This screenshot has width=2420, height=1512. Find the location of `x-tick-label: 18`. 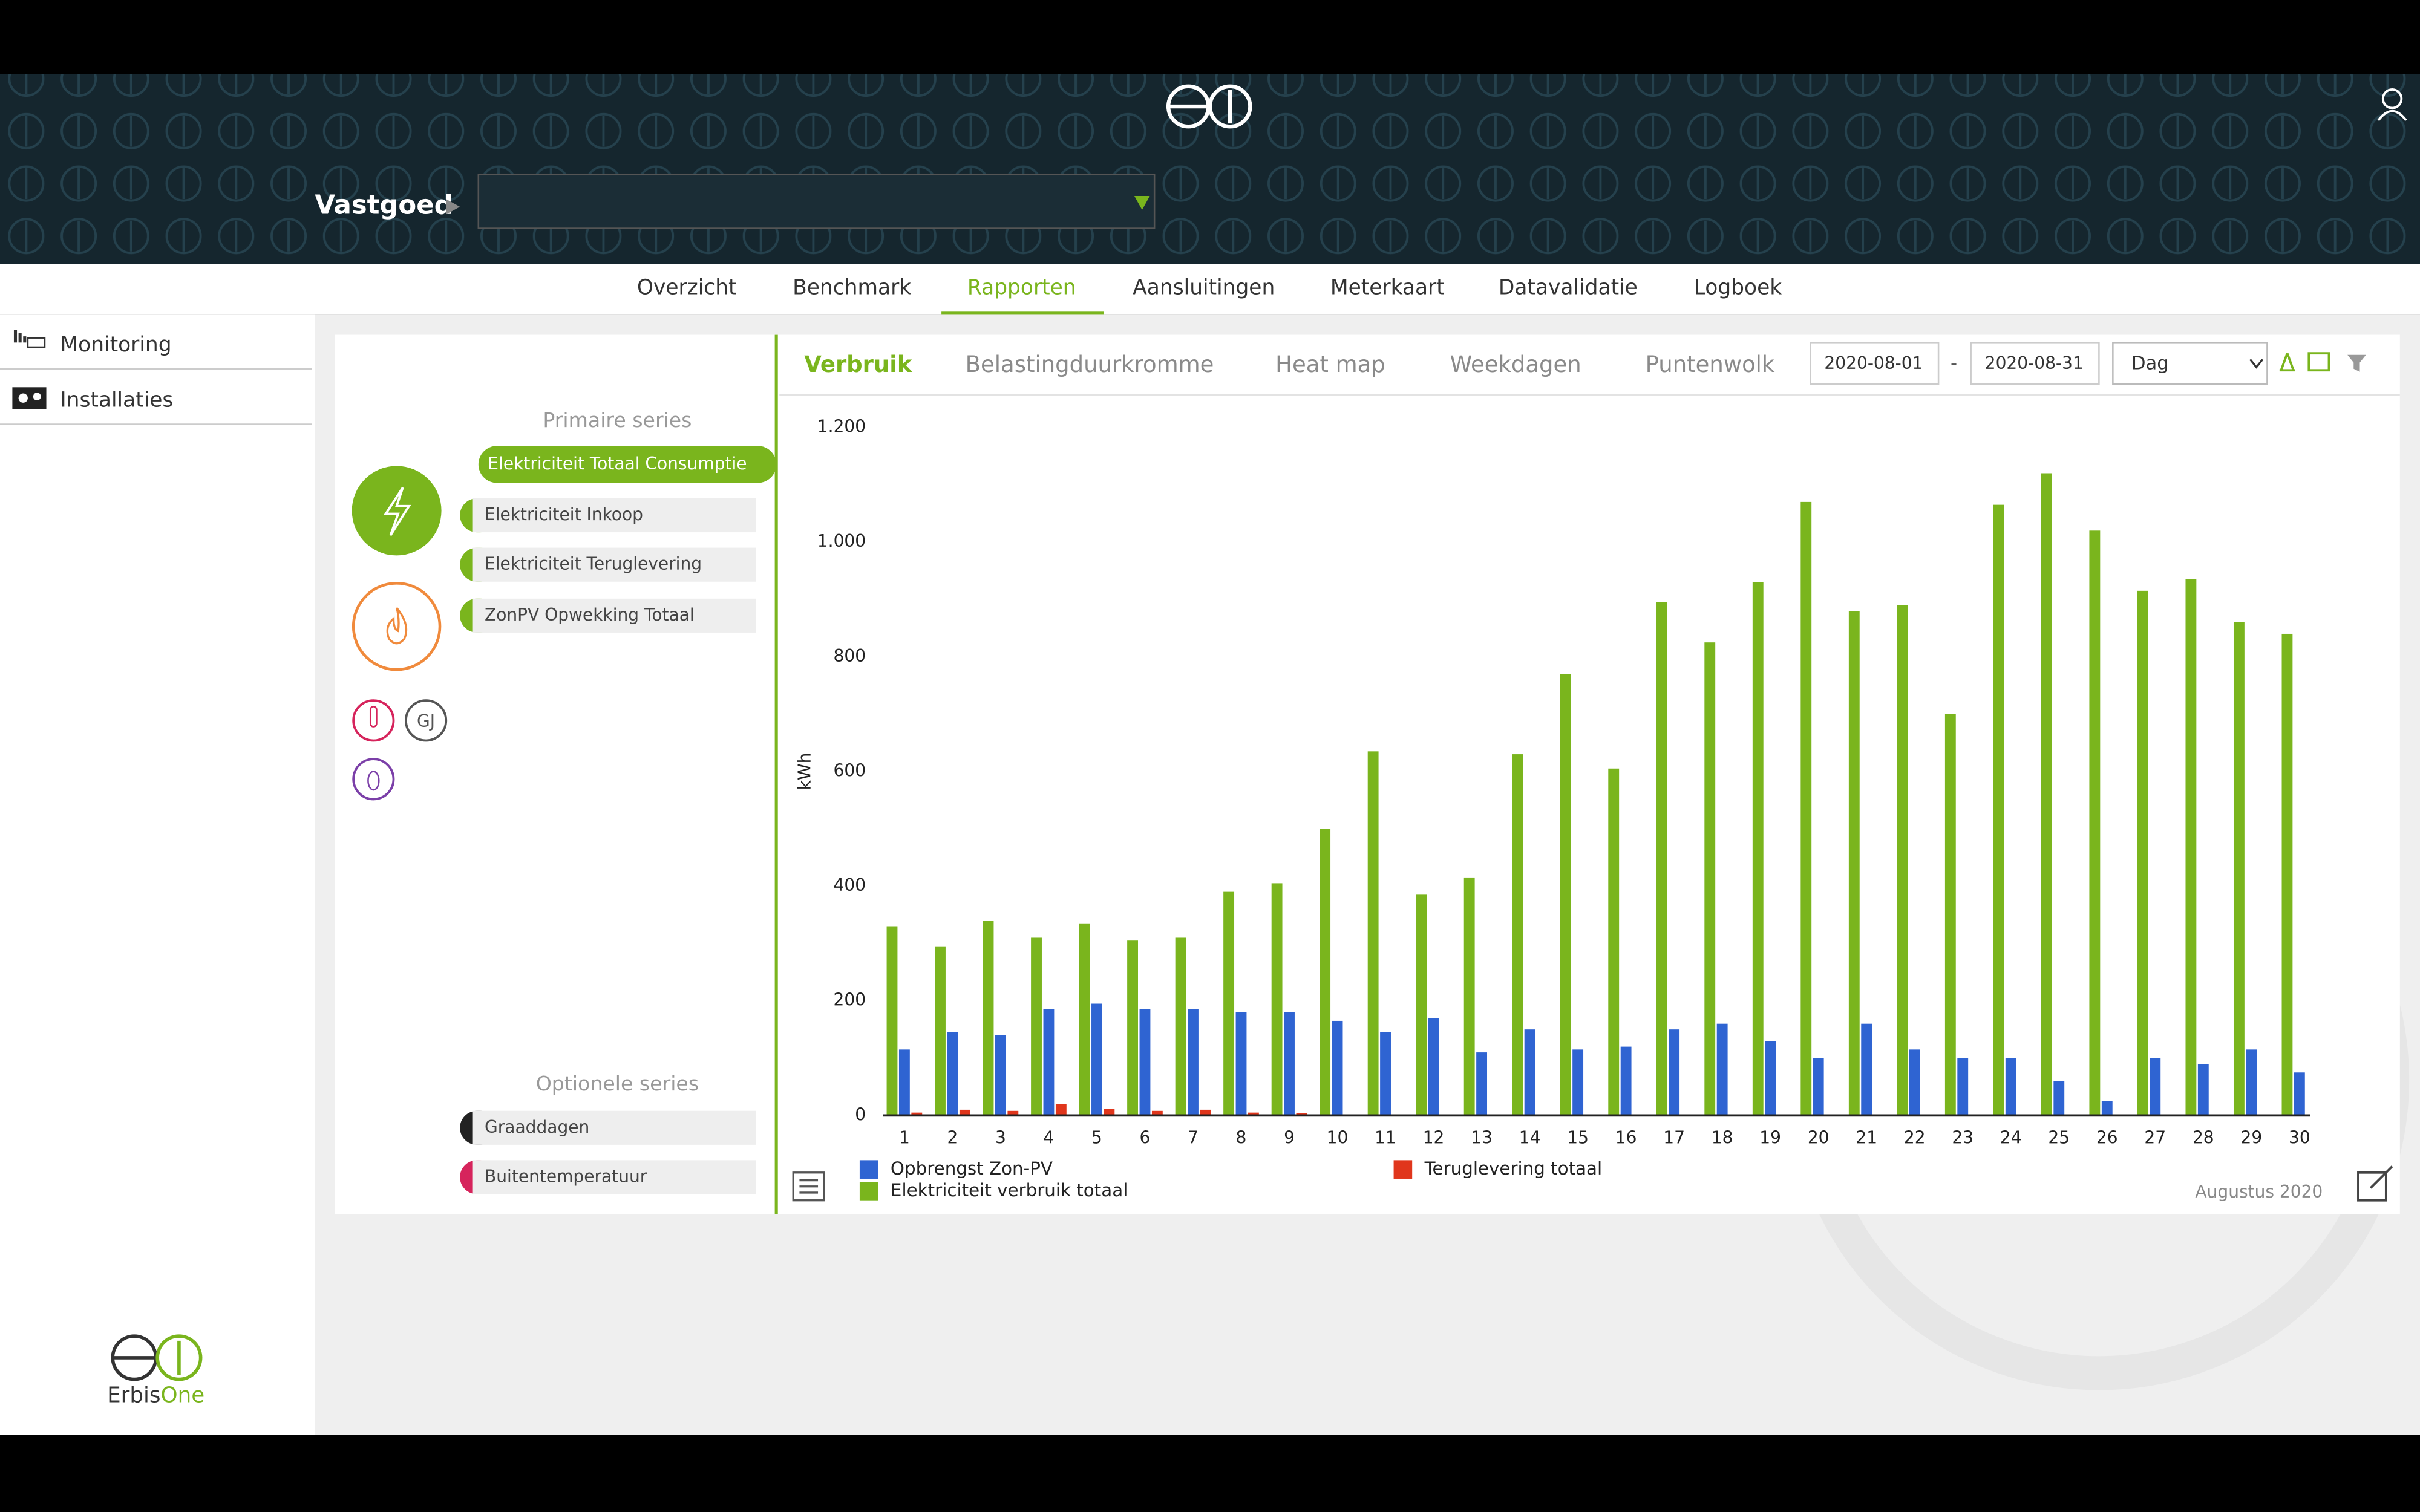

x-tick-label: 18 is located at coordinates (1722, 1138).